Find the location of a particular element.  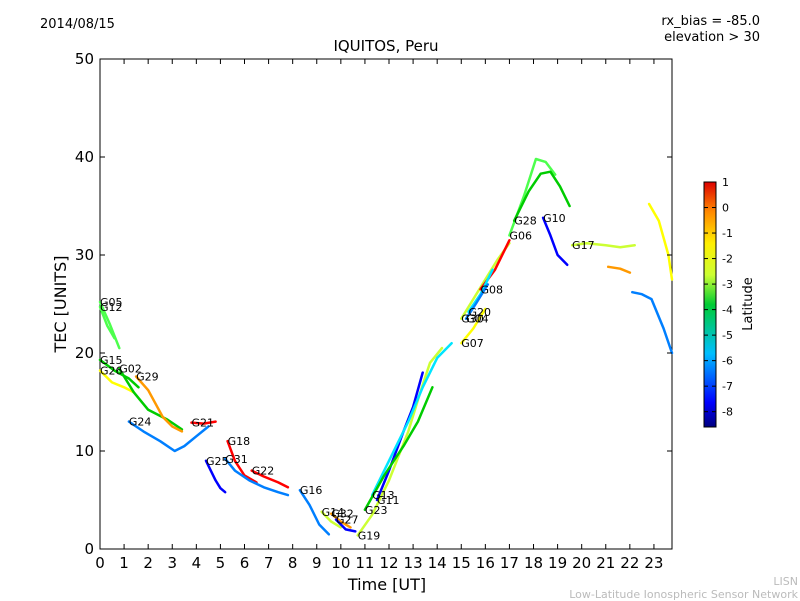

series-line-g32 is located at coordinates (340, 520).